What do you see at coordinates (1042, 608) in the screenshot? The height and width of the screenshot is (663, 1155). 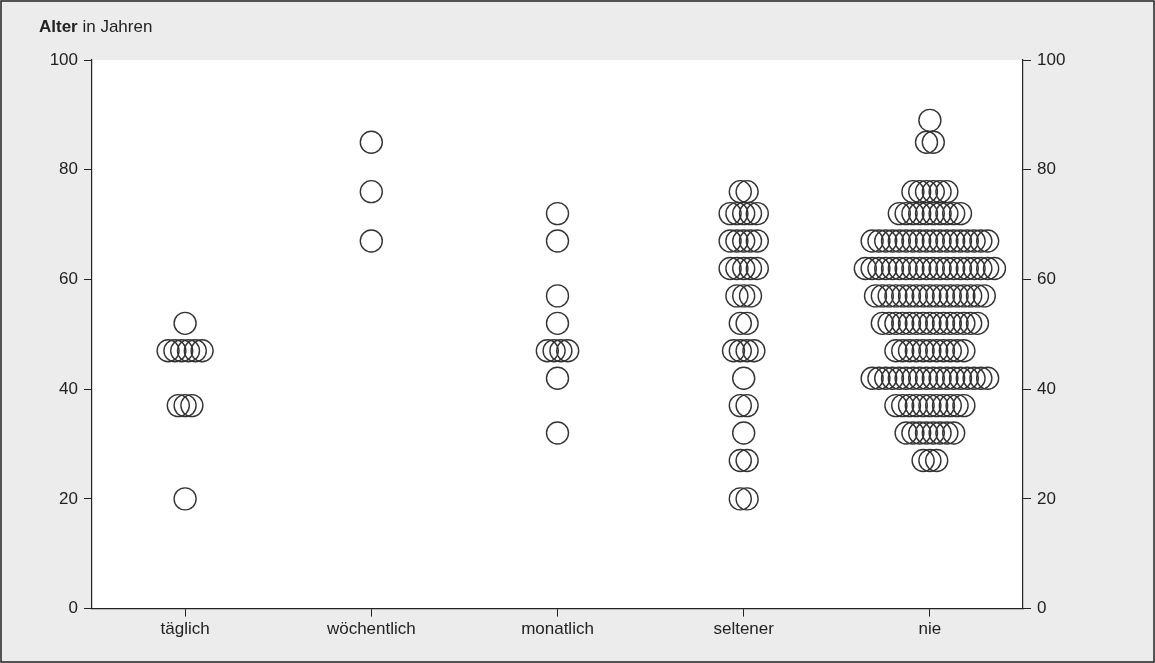 I see `y2-tick-label: 0` at bounding box center [1042, 608].